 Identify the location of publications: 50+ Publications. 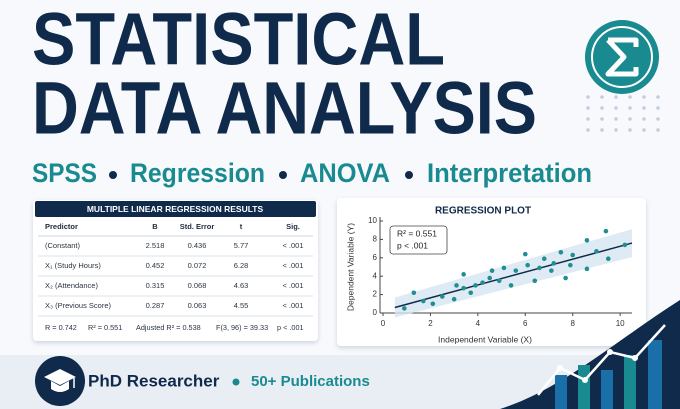
(310, 381).